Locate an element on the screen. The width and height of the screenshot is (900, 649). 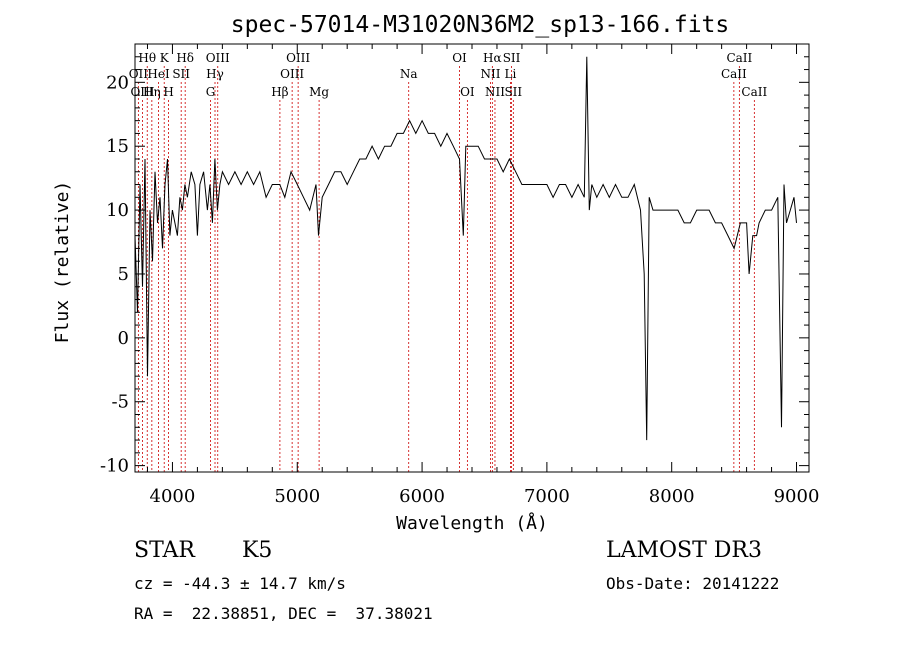
line-marker-label: OII is located at coordinates (139, 74).